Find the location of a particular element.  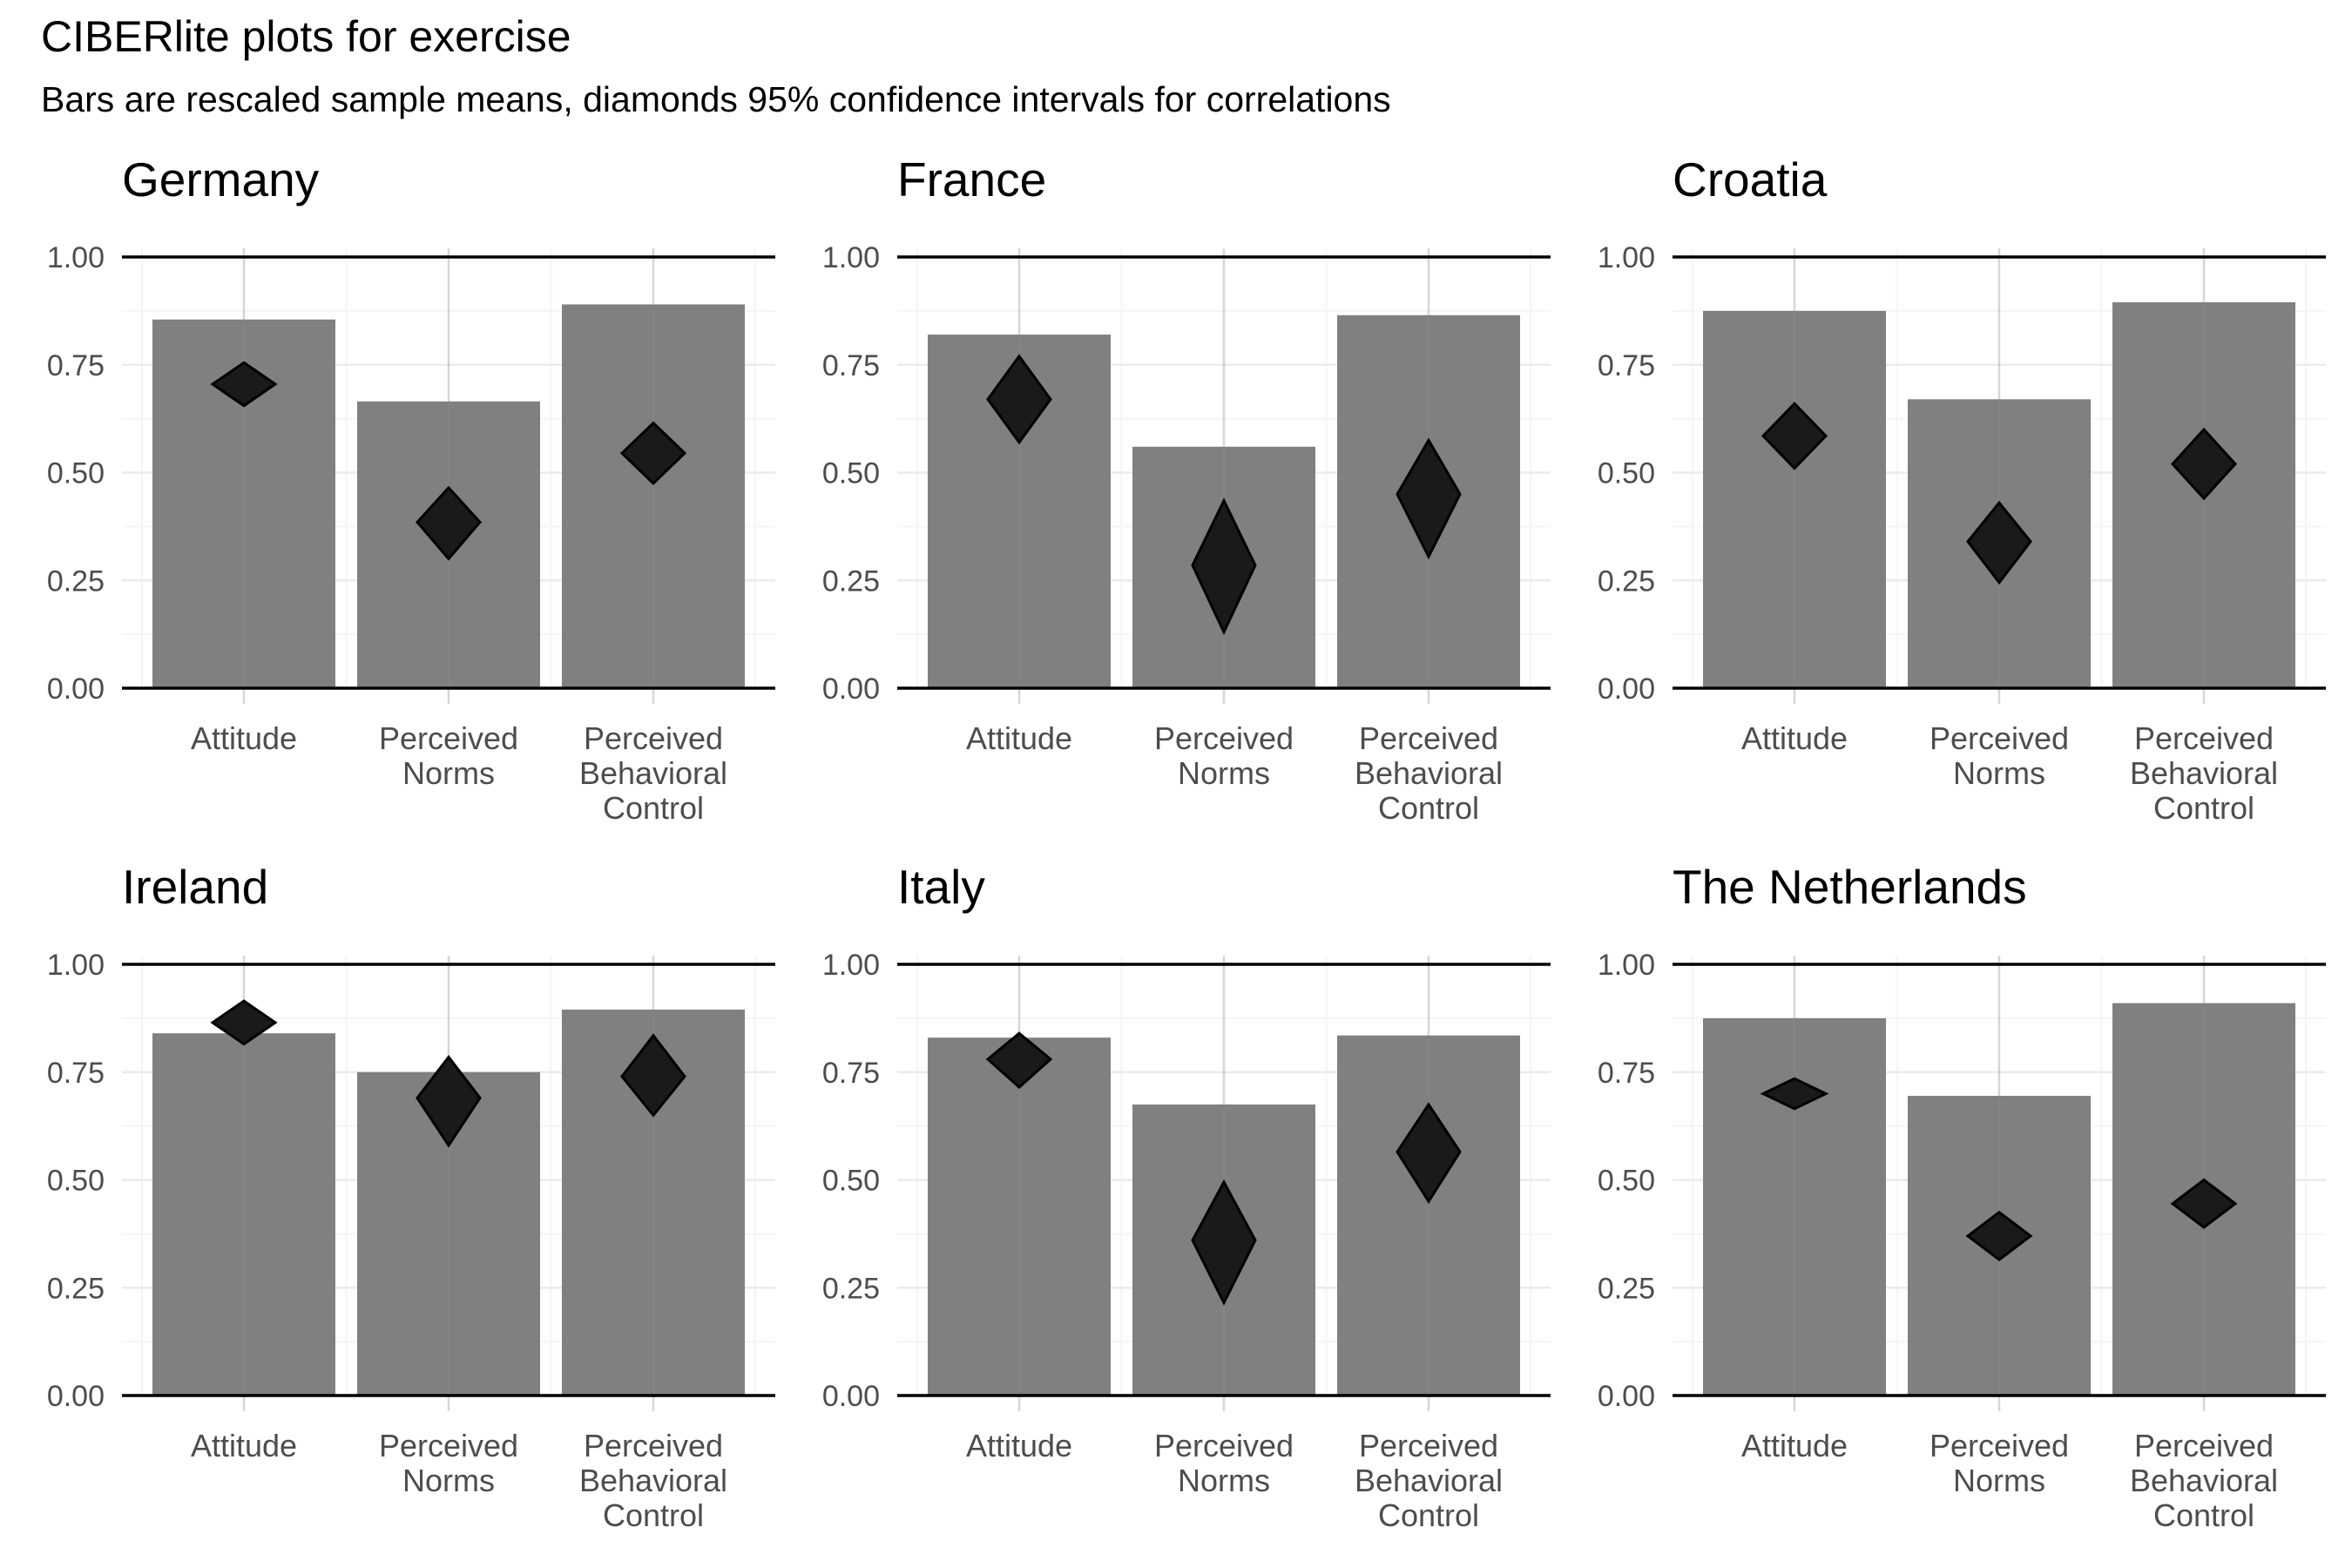

panel-title: The Netherlands is located at coordinates (1850, 887).